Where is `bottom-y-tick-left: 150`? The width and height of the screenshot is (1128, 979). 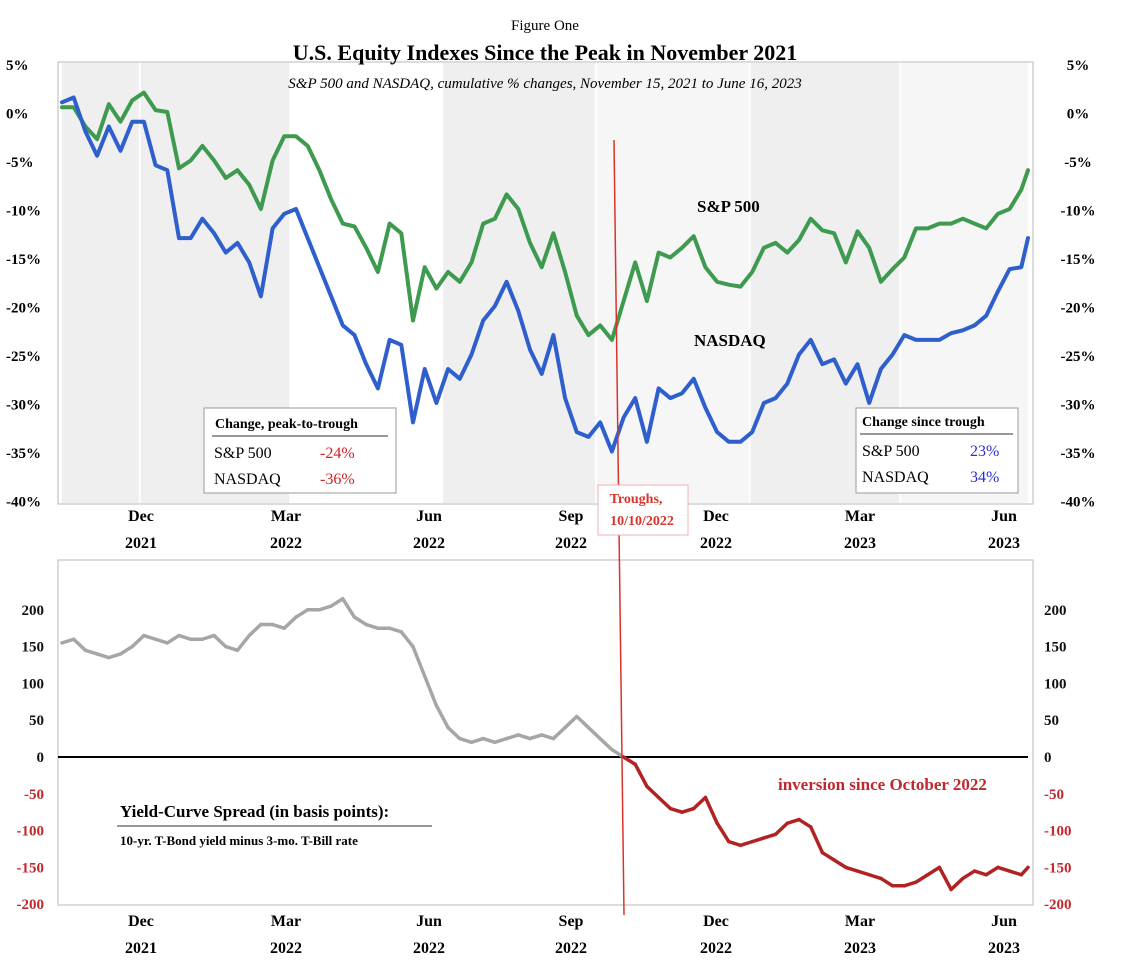 bottom-y-tick-left: 150 is located at coordinates (33, 648).